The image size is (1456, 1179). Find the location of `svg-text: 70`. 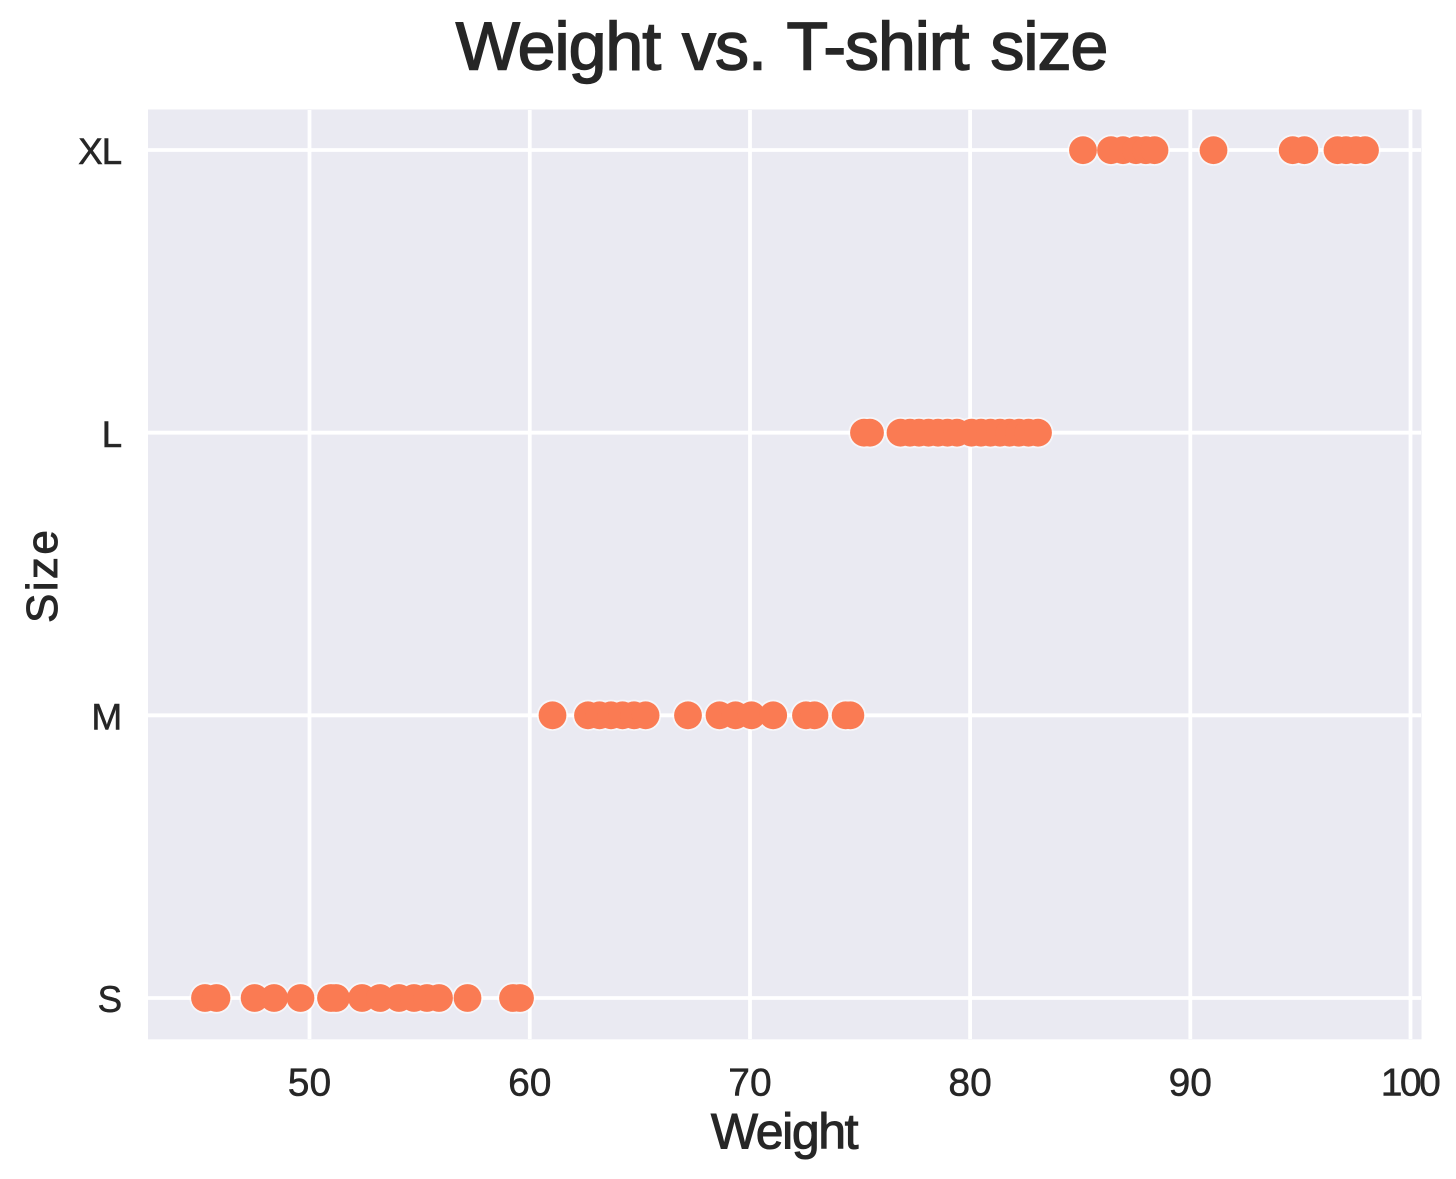

svg-text: 70 is located at coordinates (749, 1083).